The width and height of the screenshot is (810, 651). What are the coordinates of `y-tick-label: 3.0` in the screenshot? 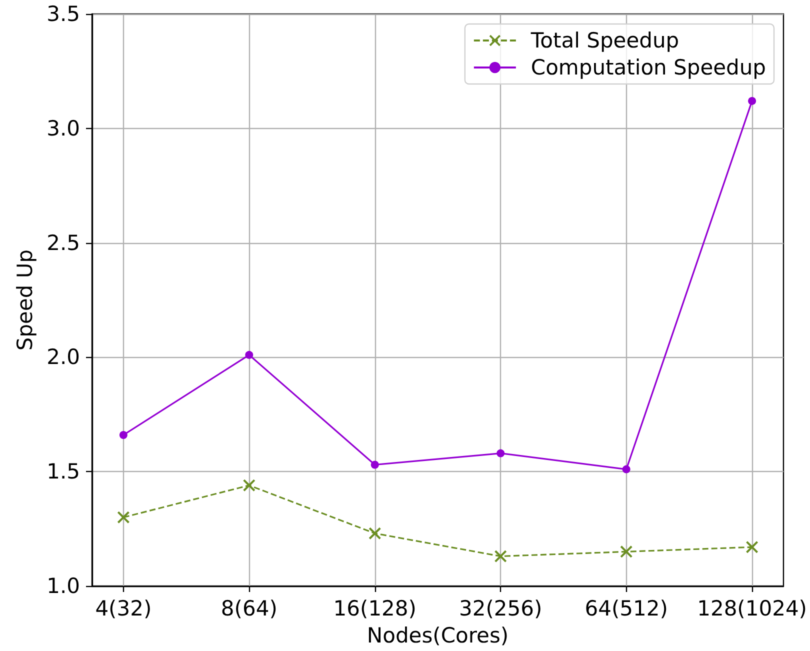 It's located at (63, 128).